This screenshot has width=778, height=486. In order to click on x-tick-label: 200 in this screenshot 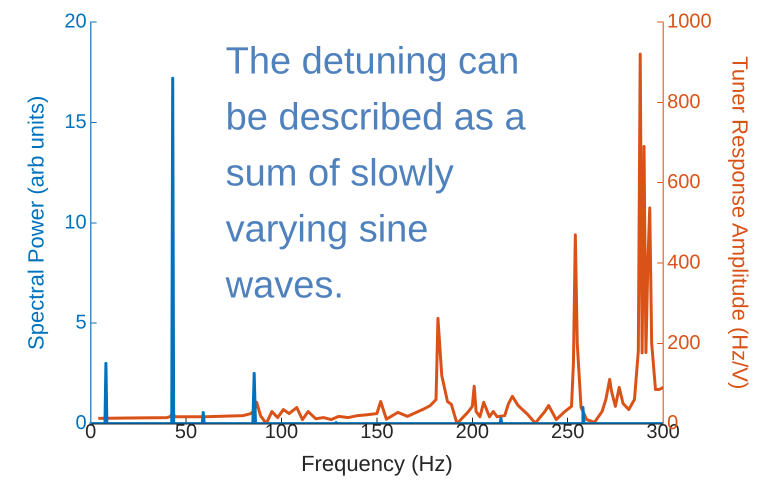, I will do `click(472, 432)`.